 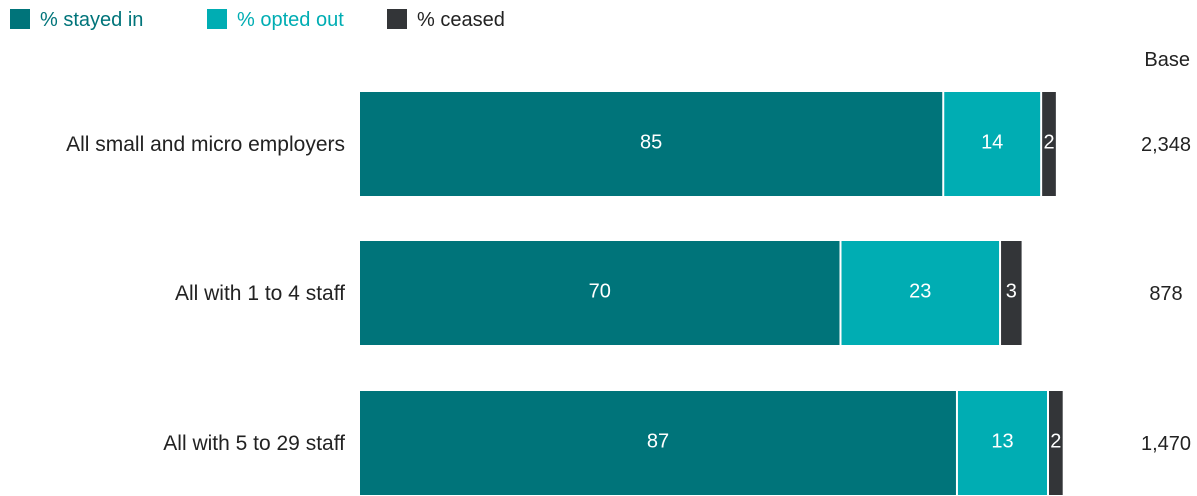 I want to click on base-values: 2,348 878 1,470, so click(x=1166, y=294).